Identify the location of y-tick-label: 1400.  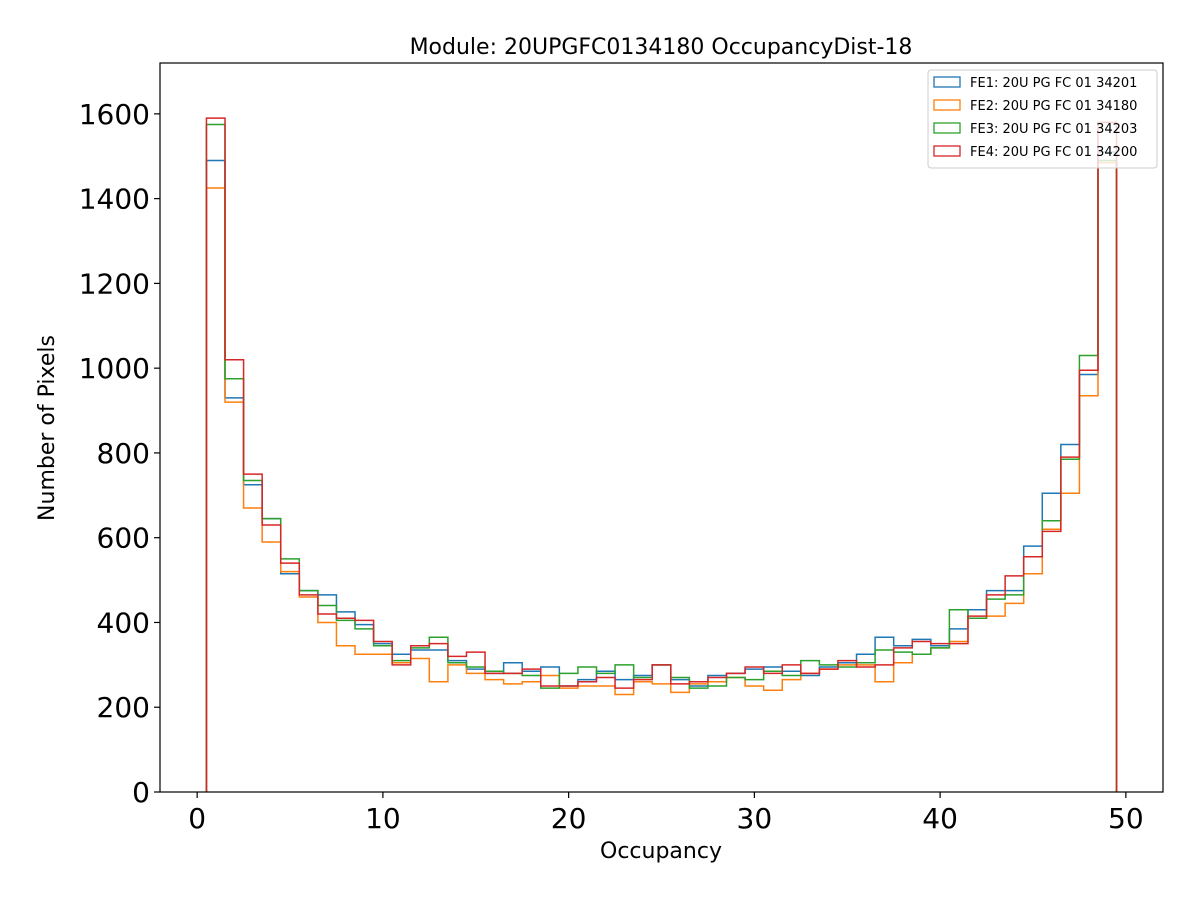
(114, 199).